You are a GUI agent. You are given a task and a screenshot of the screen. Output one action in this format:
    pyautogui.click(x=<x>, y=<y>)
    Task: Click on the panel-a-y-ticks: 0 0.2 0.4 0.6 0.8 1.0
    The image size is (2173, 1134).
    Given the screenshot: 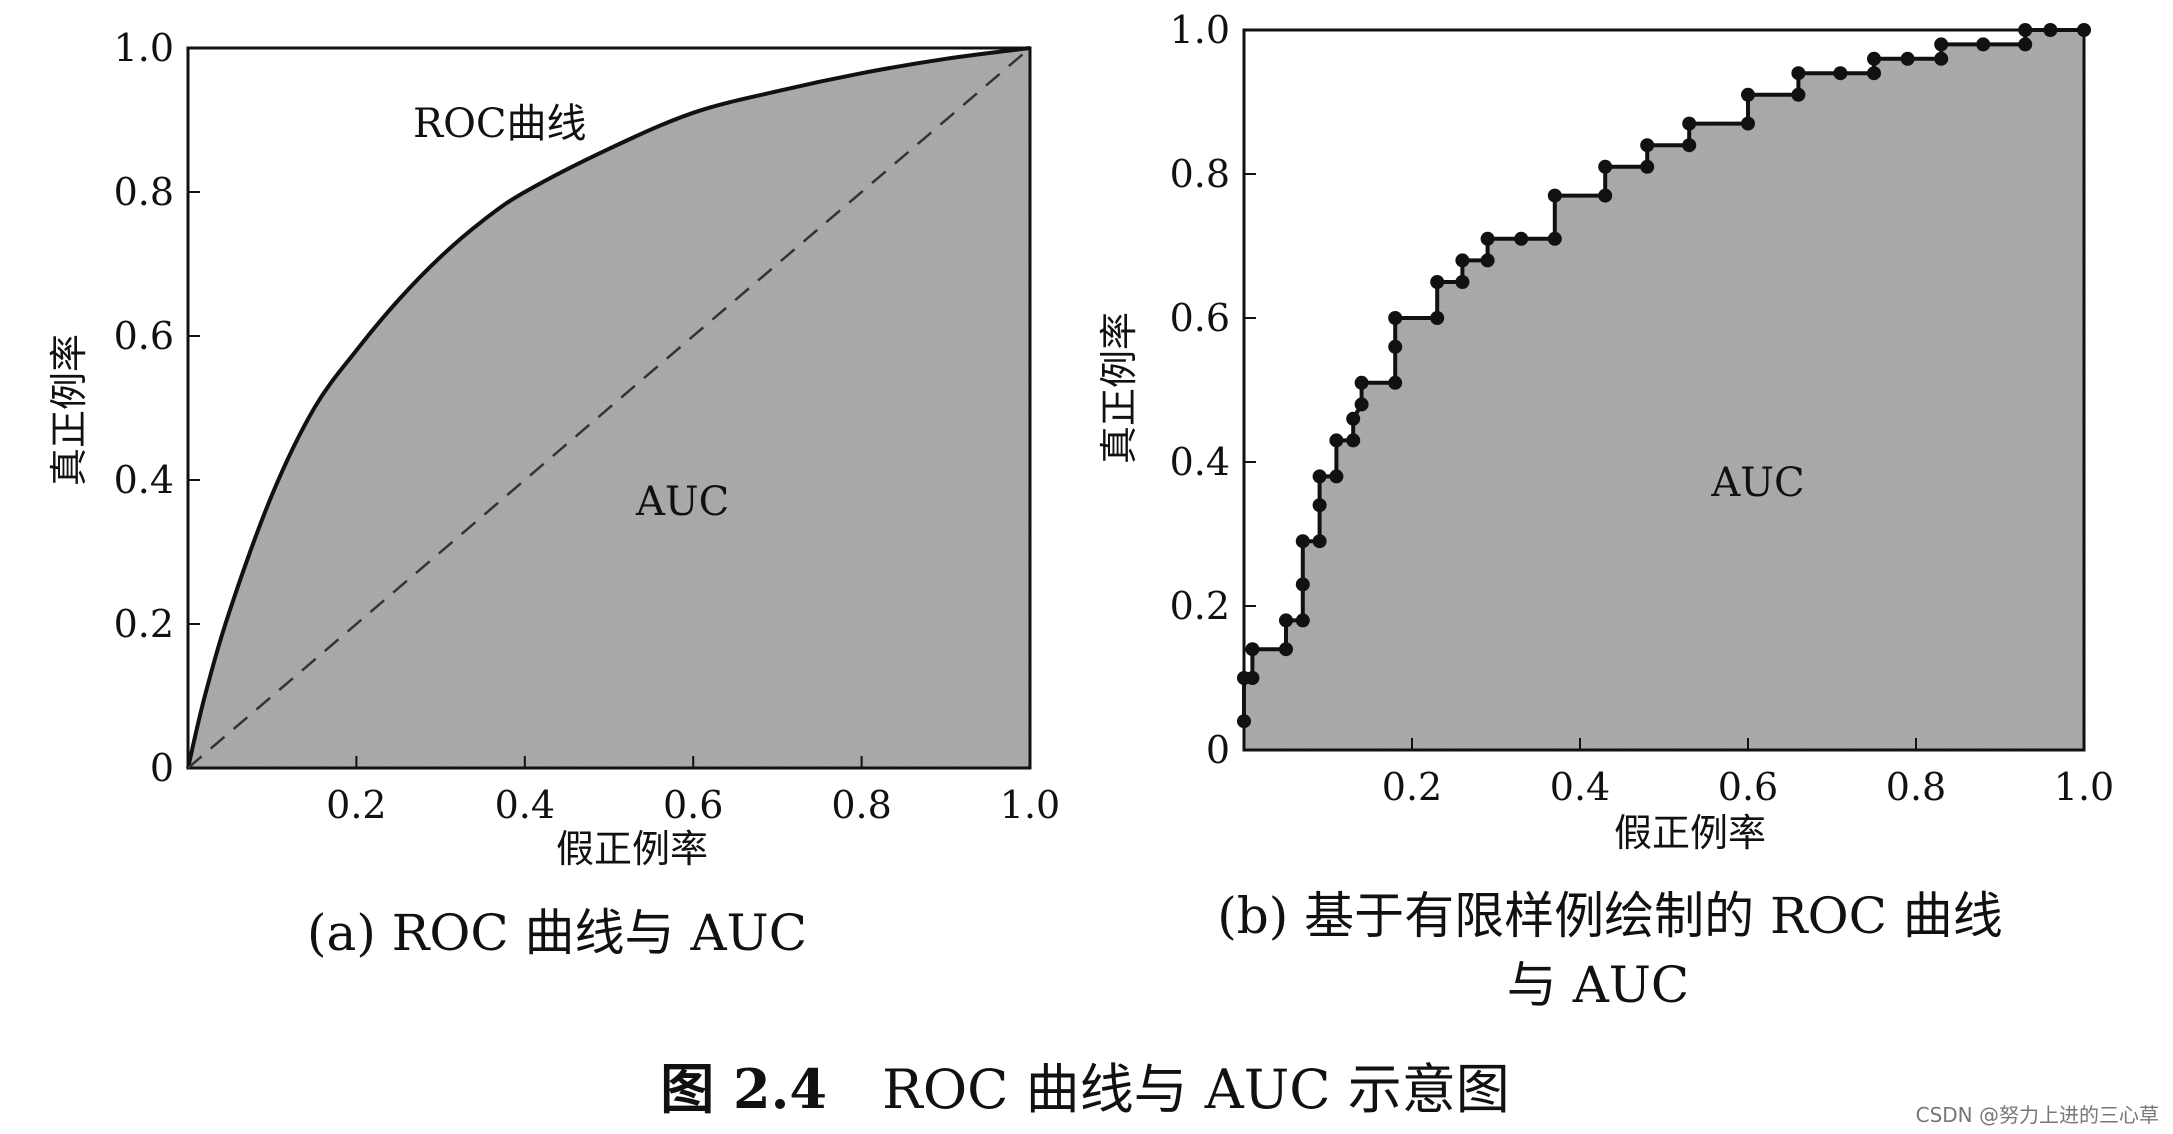 What is the action you would take?
    pyautogui.click(x=157, y=408)
    